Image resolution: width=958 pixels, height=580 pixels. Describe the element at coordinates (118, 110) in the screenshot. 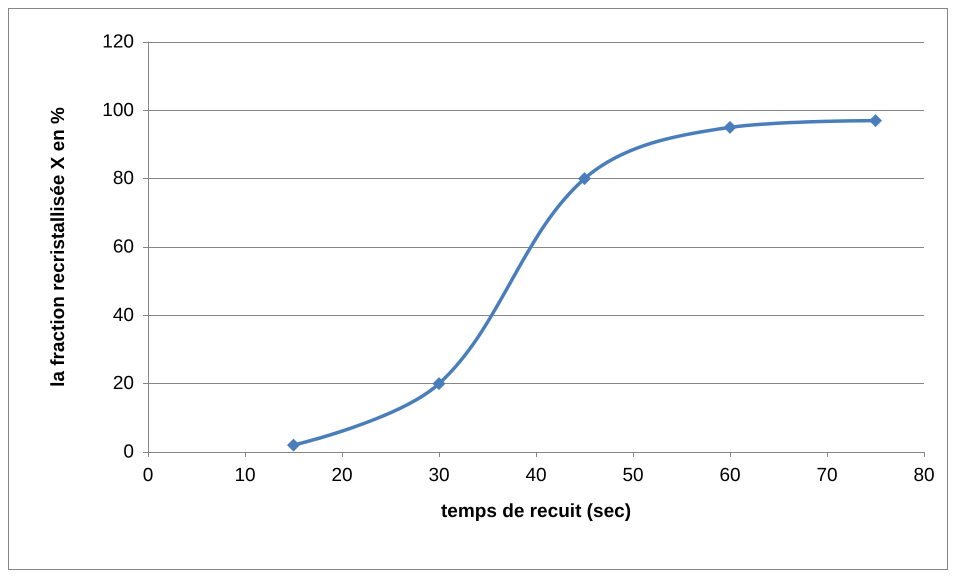

I see `y-tick-label: 100` at that location.